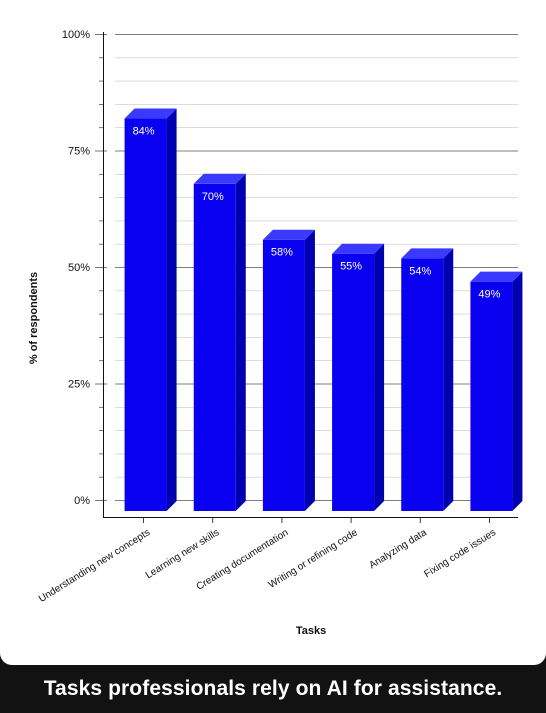 This screenshot has width=546, height=713. What do you see at coordinates (213, 197) in the screenshot?
I see `data-label: 70%` at bounding box center [213, 197].